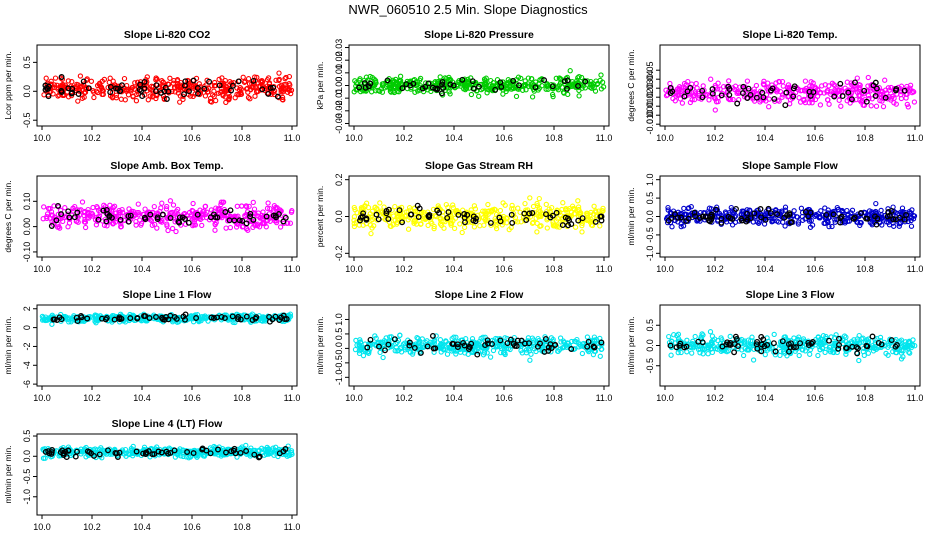 The image size is (936, 540). Describe the element at coordinates (192, 269) in the screenshot. I see `x-tick-label: 10.6` at that location.